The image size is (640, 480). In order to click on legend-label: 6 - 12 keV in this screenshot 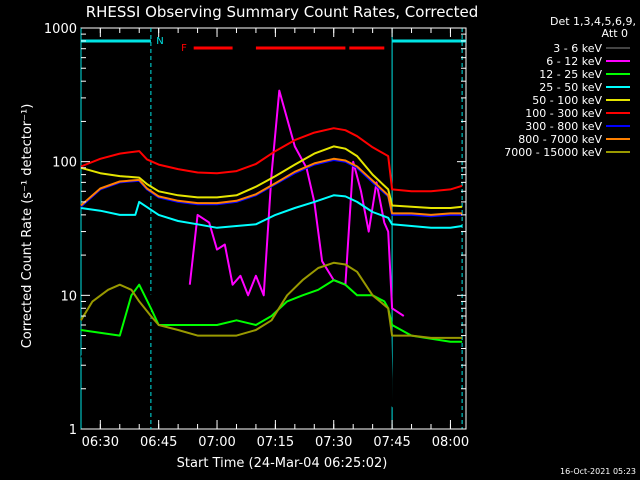, I will do `click(574, 61)`.